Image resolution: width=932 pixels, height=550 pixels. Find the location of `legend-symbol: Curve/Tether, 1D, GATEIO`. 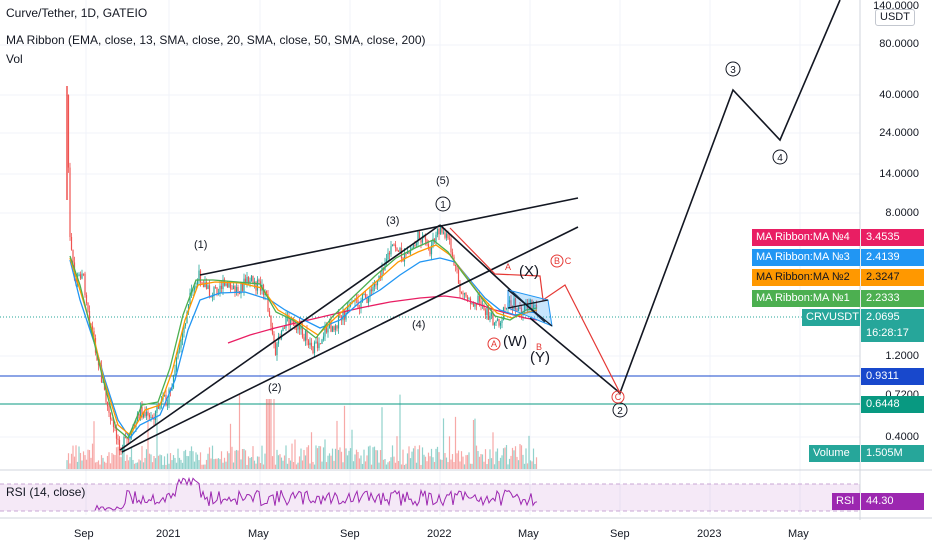

legend-symbol: Curve/Tether, 1D, GATEIO is located at coordinates (77, 13).